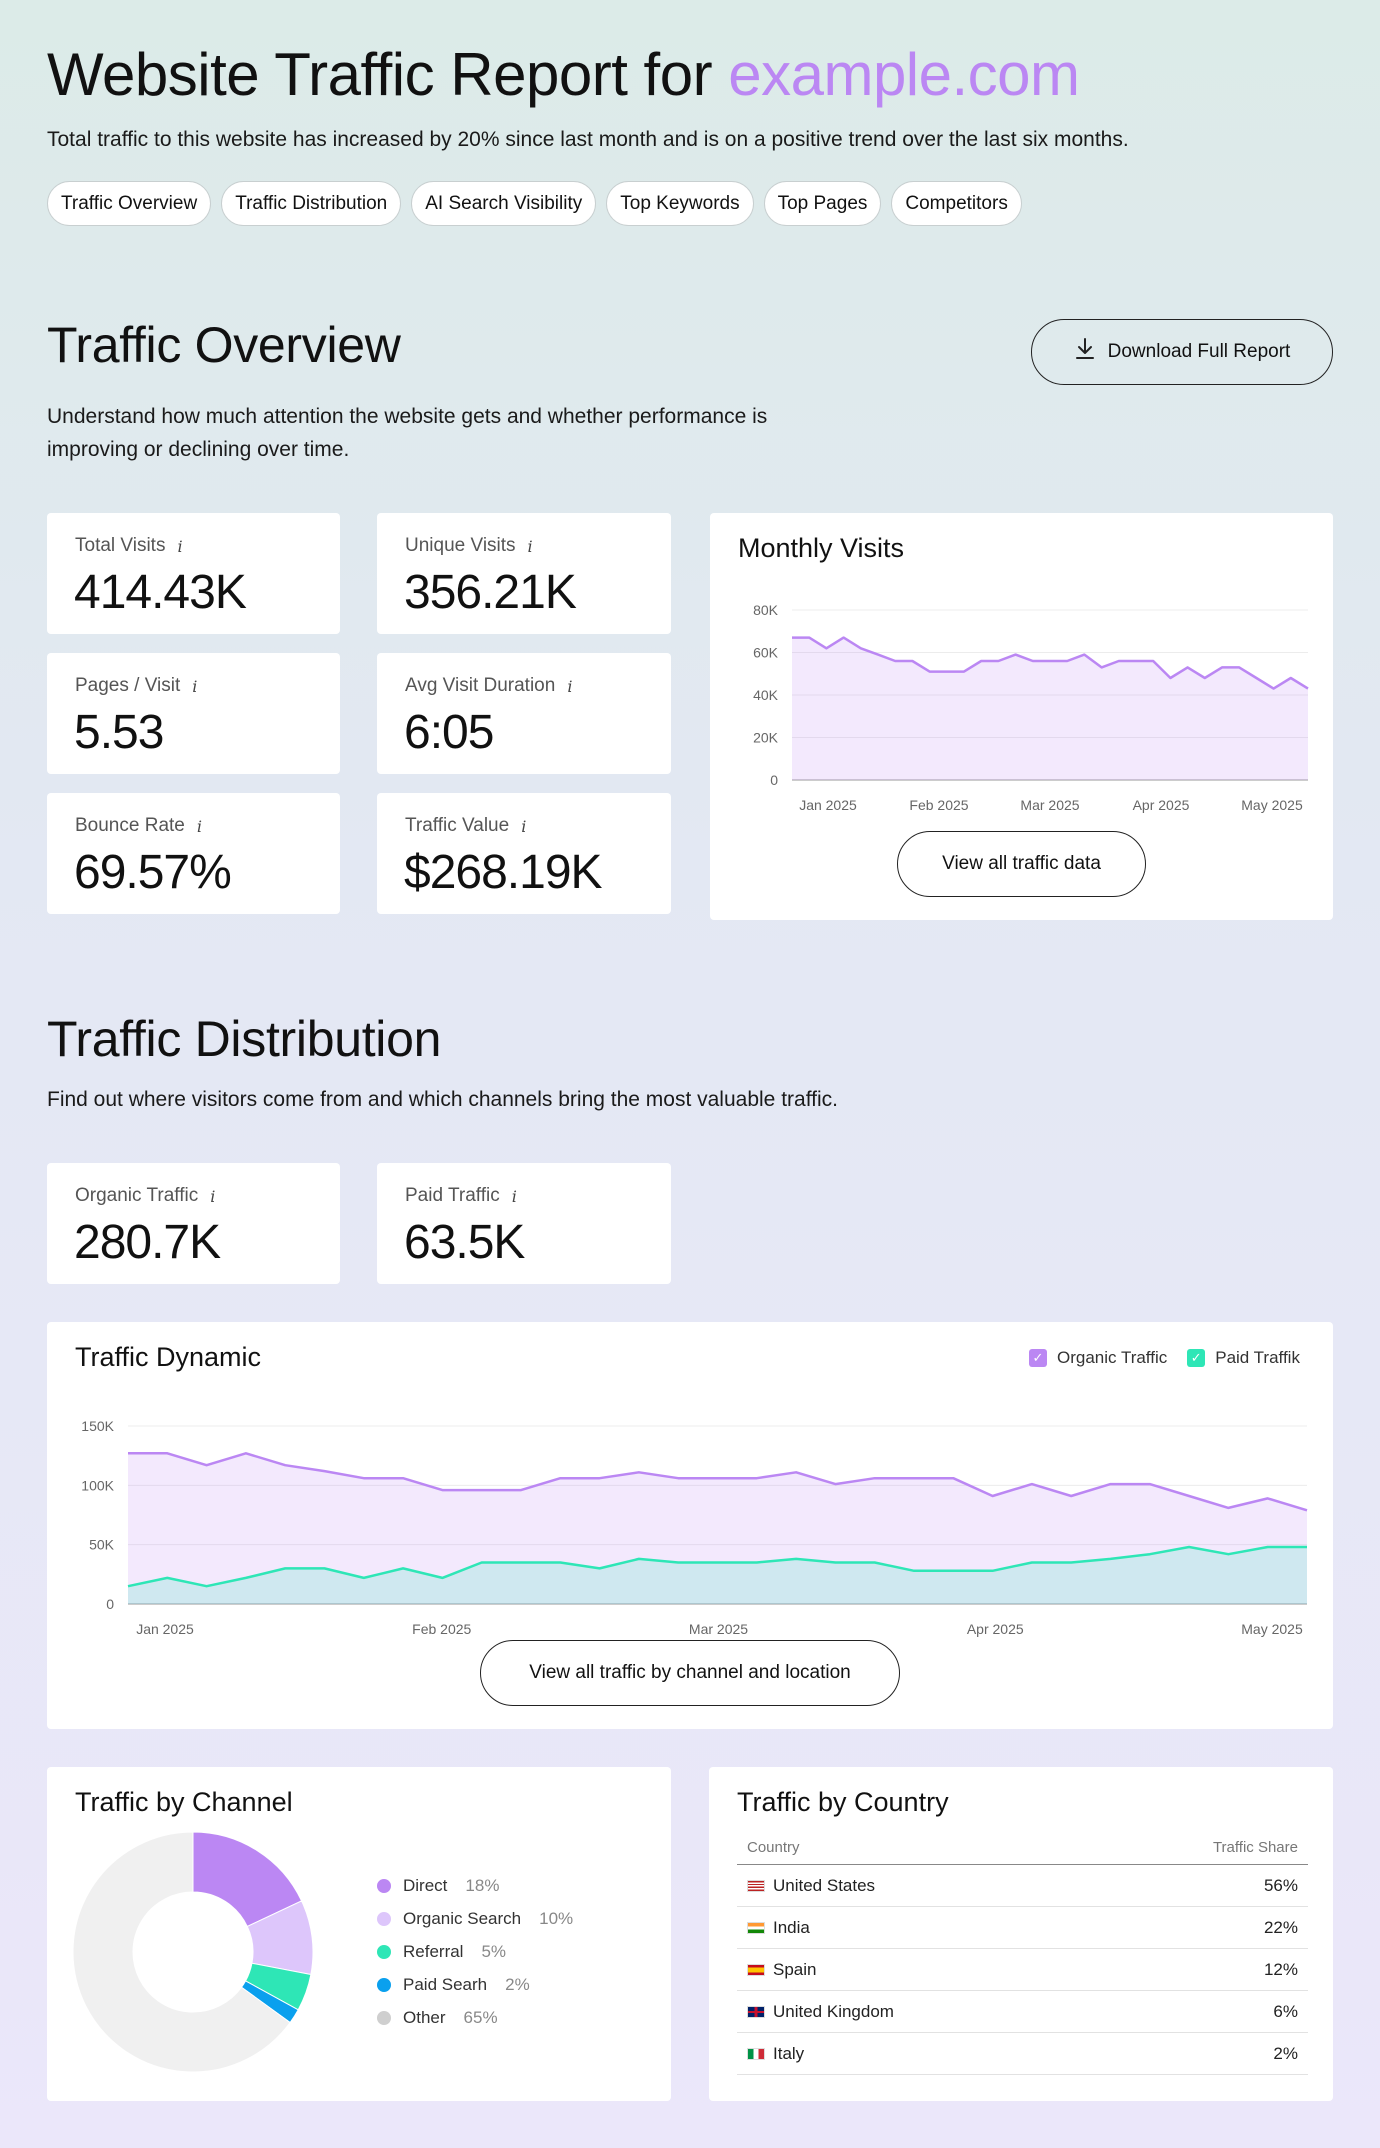 Image resolution: width=1380 pixels, height=2148 pixels. Describe the element at coordinates (822, 203) in the screenshot. I see `nav-pill-top-pages: Top Pages` at that location.